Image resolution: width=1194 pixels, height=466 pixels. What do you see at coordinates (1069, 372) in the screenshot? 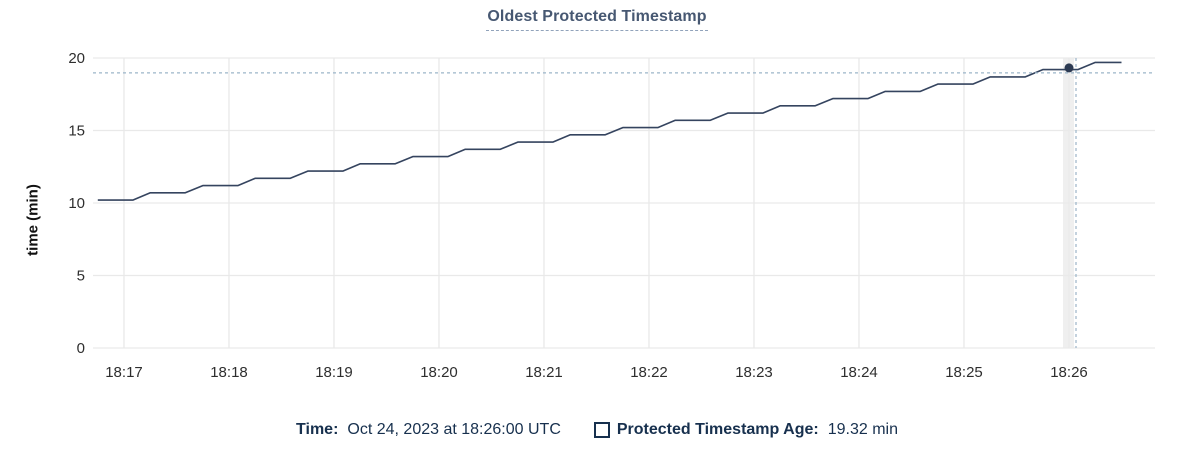
I see `x-tick-label: 18:26` at bounding box center [1069, 372].